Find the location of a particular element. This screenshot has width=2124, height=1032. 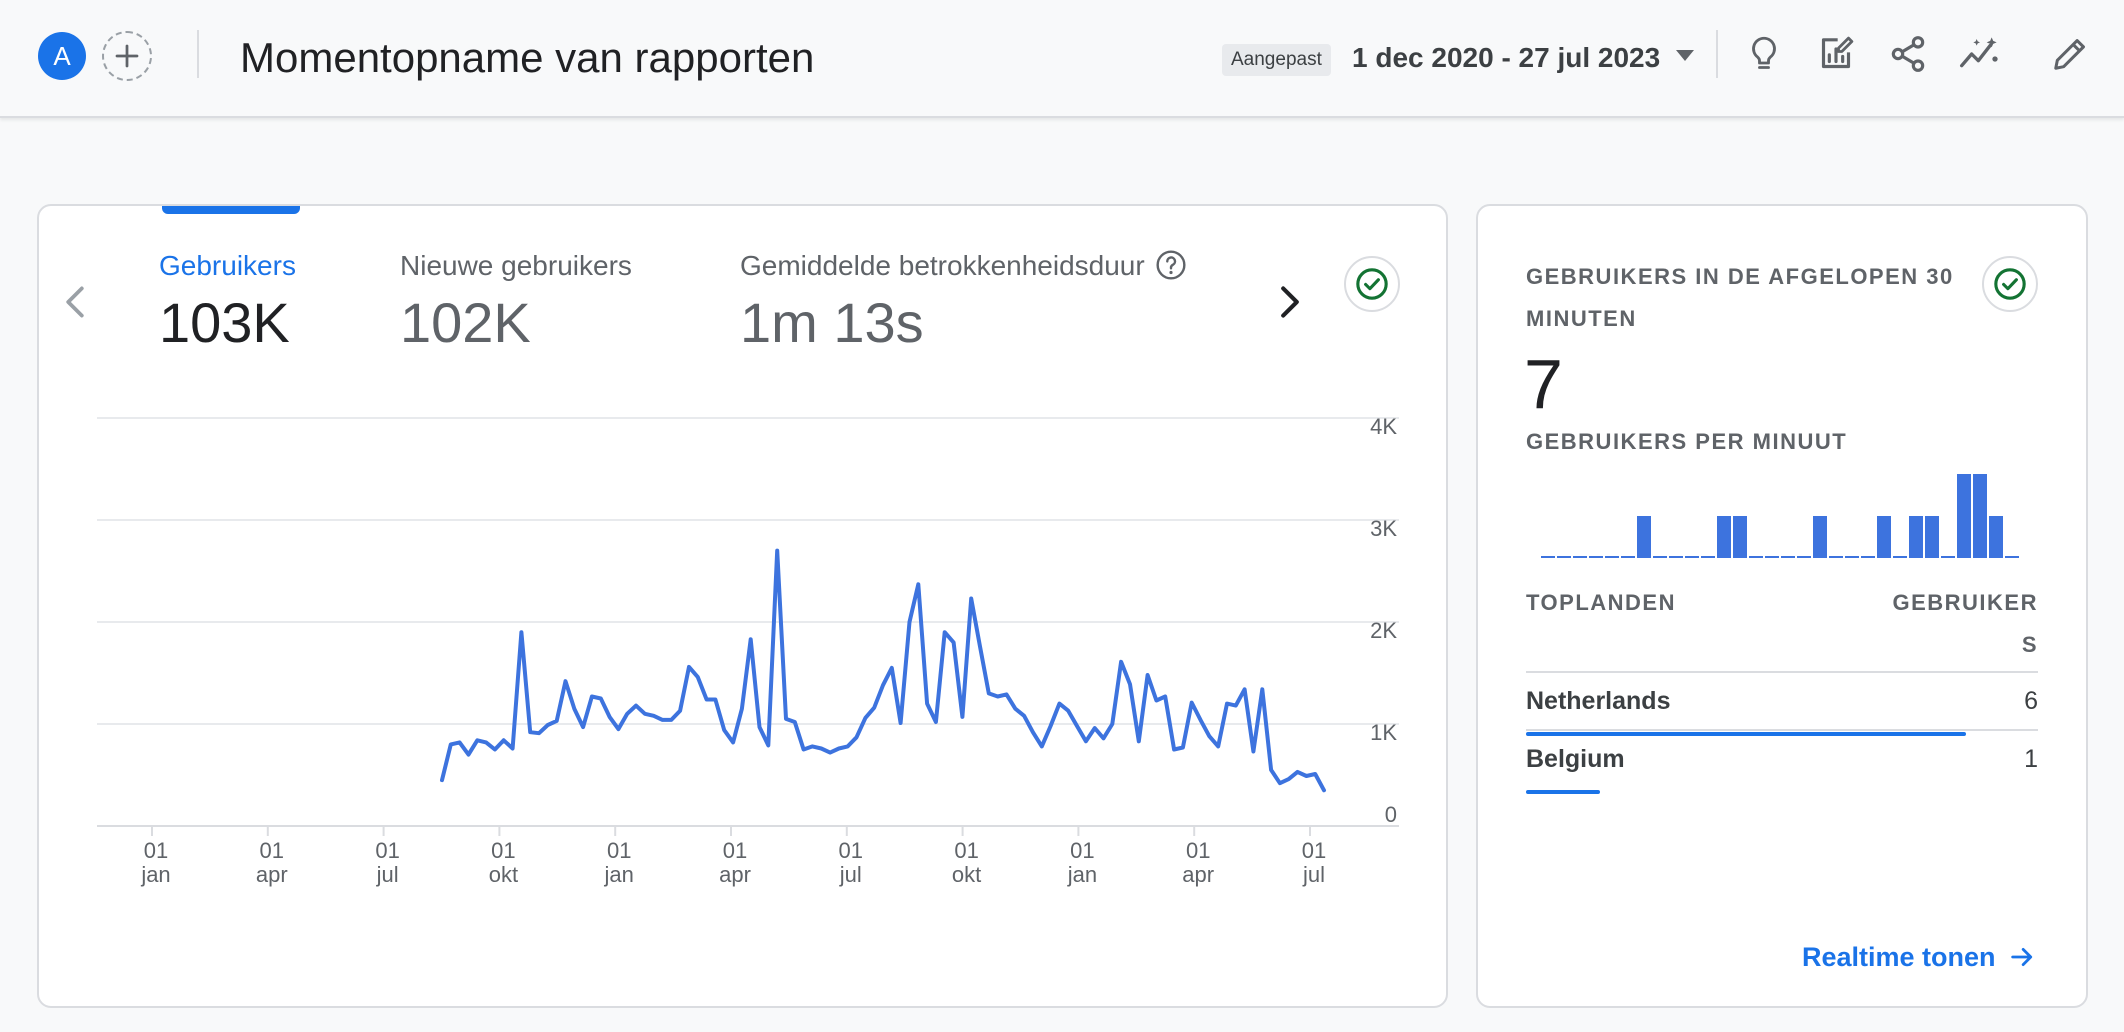

next-metric-button is located at coordinates (1290, 302).